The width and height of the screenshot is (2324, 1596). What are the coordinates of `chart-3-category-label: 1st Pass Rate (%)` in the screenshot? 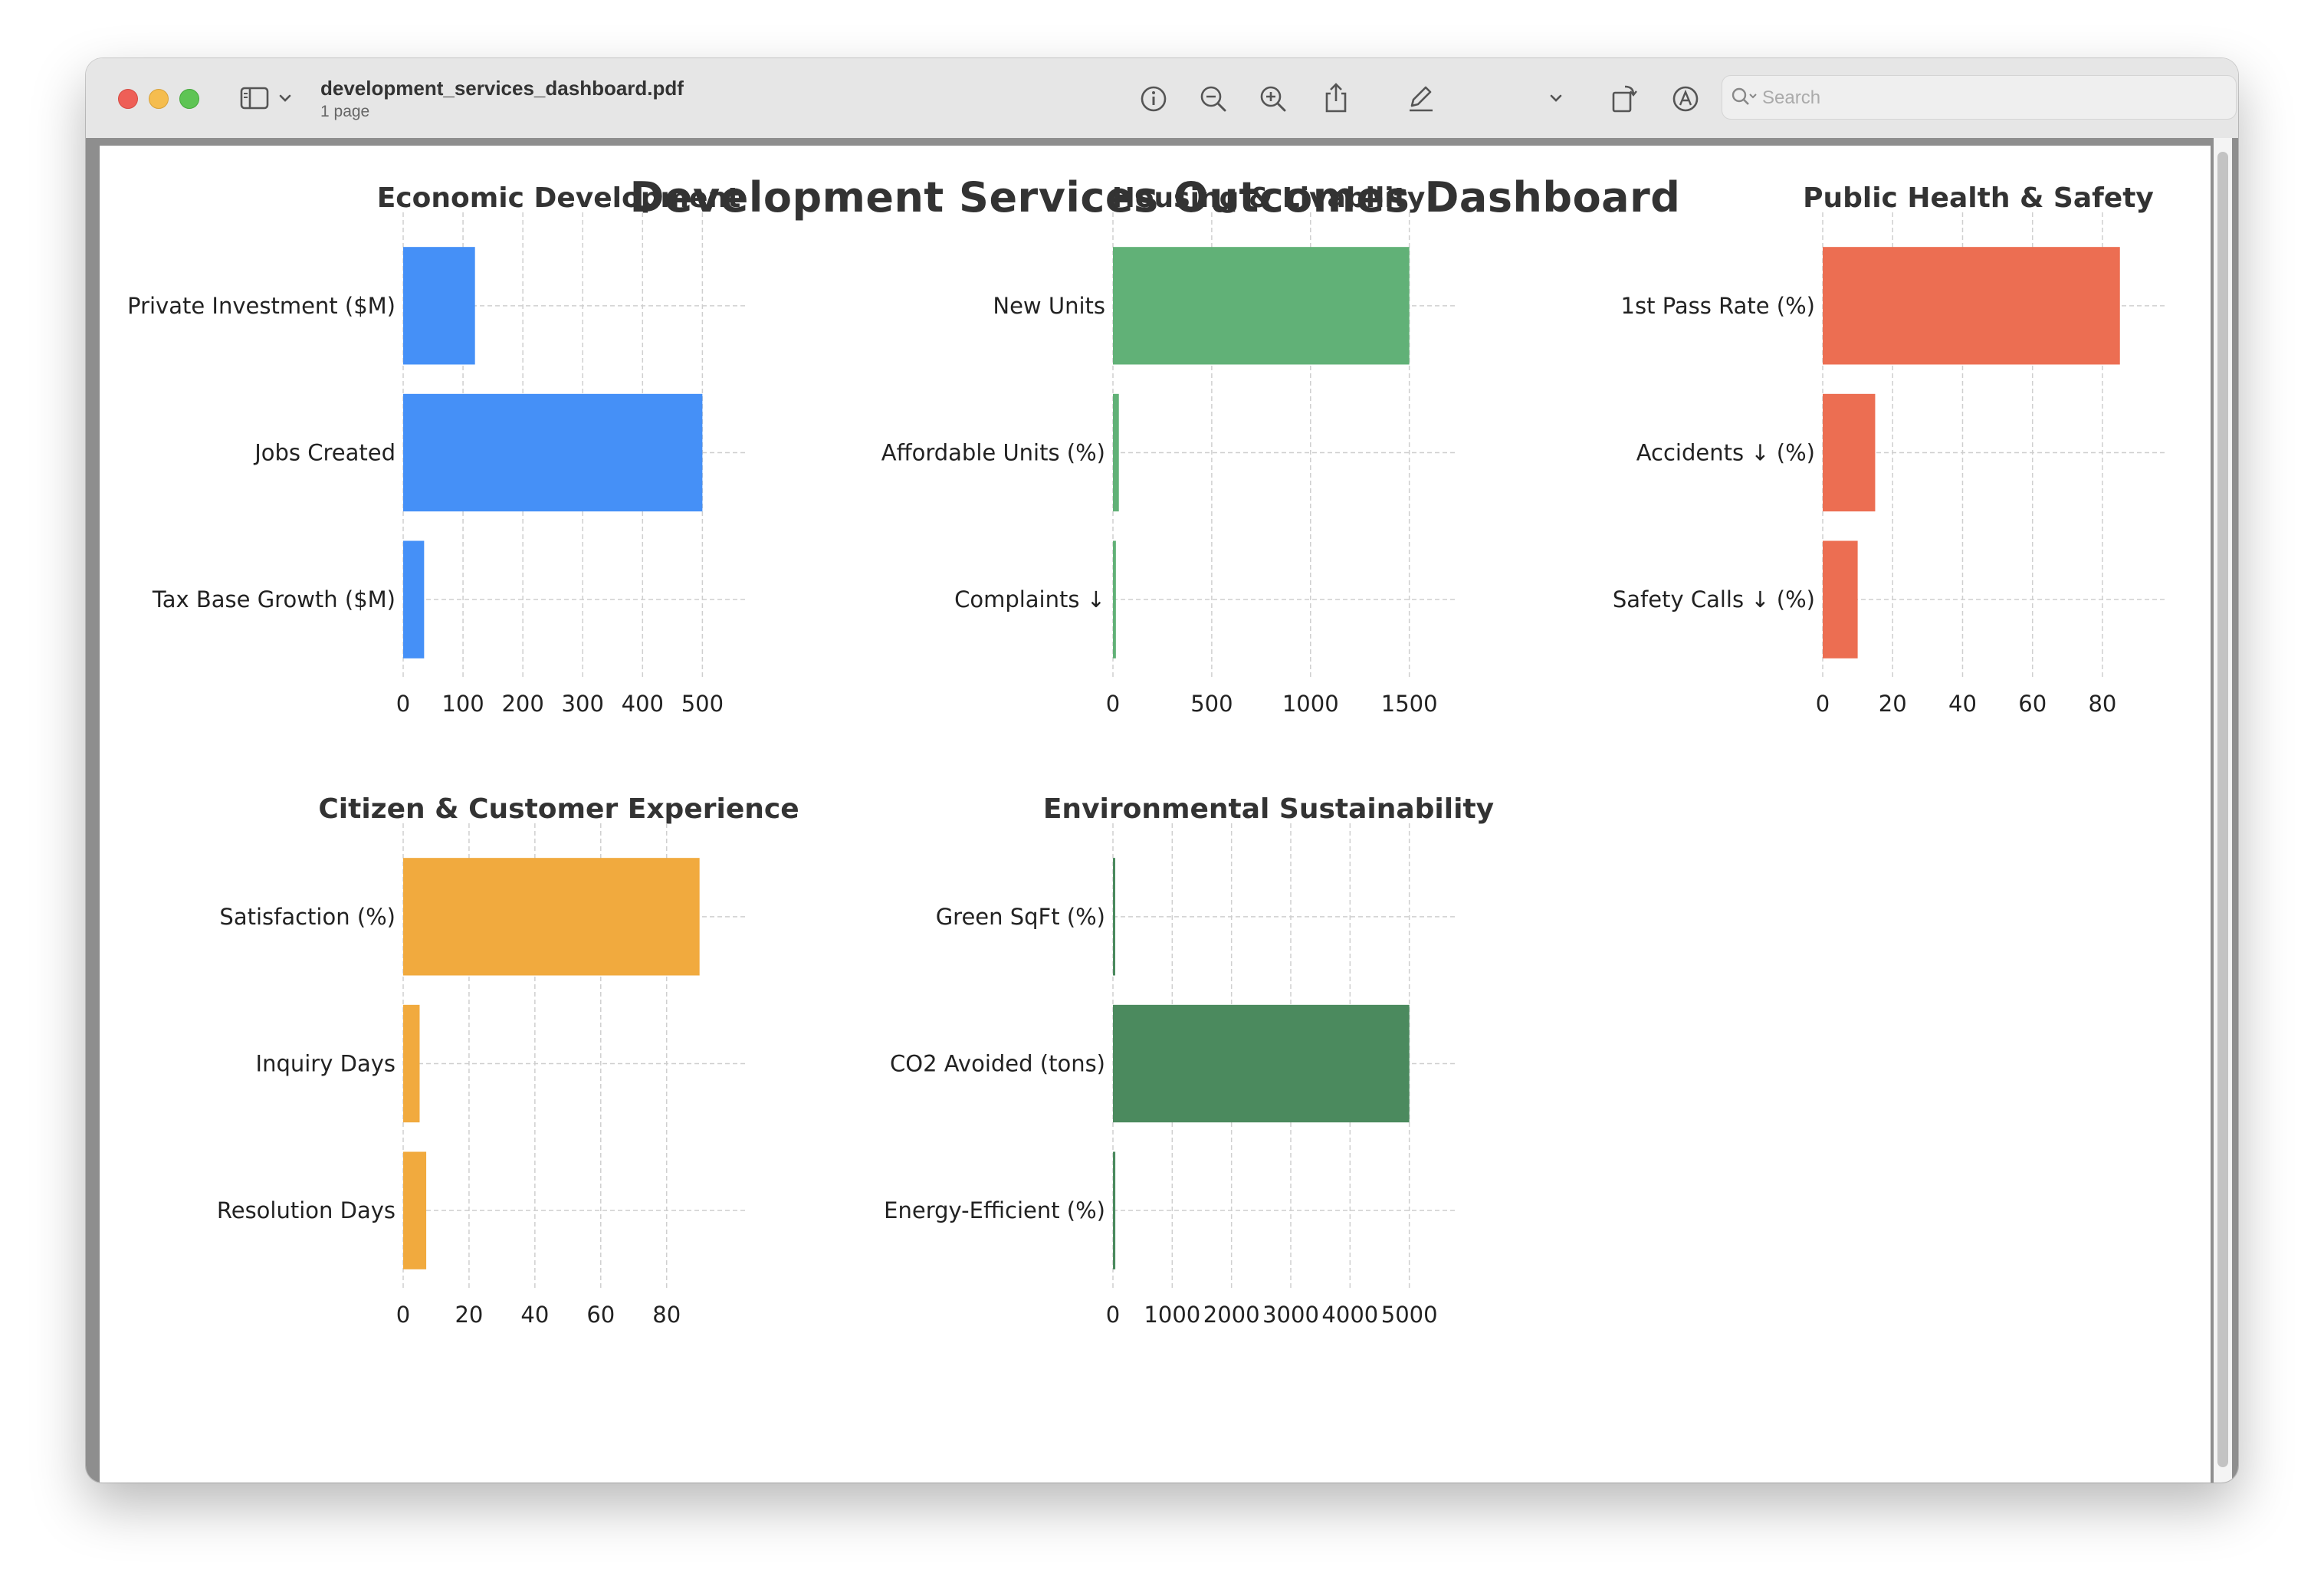 It's located at (1718, 306).